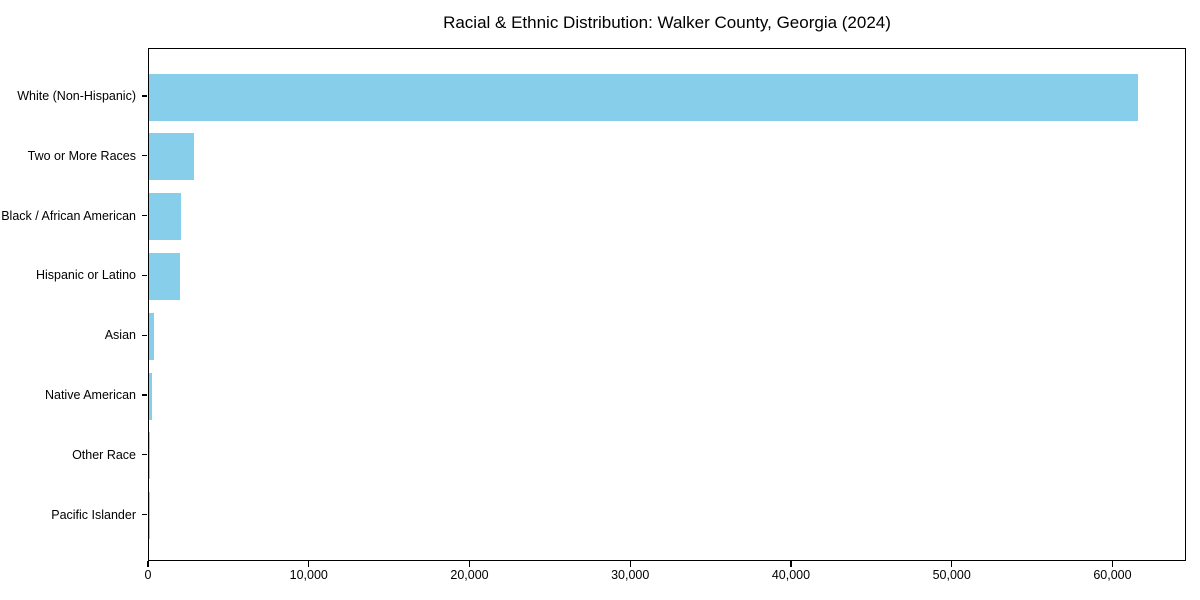  Describe the element at coordinates (104, 454) in the screenshot. I see `y-tick-label: Other Race` at that location.